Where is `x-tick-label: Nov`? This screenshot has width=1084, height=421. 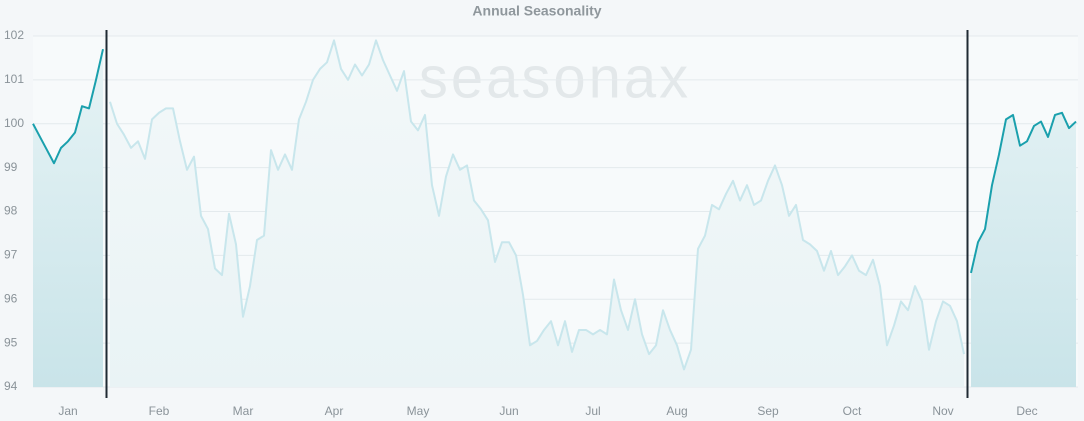
x-tick-label: Nov is located at coordinates (942, 411).